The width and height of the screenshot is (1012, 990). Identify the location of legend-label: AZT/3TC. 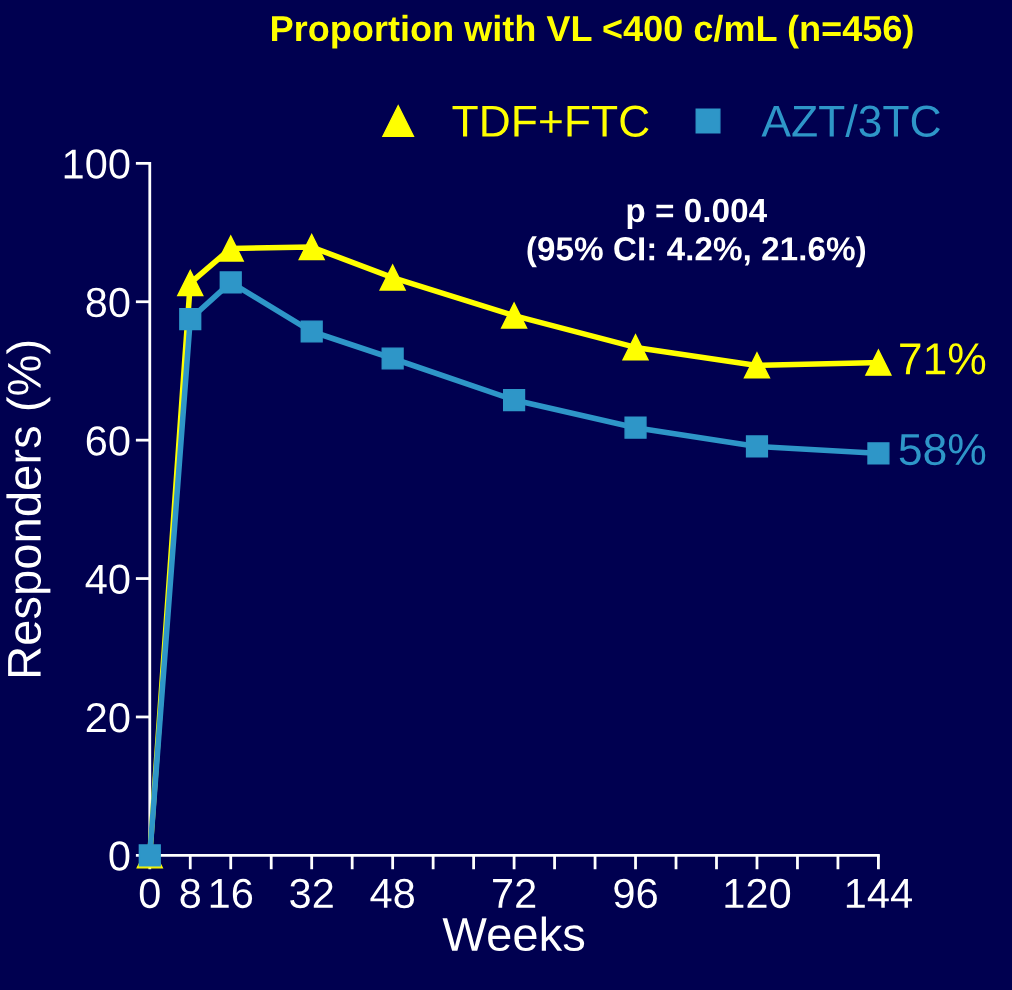
(850, 120).